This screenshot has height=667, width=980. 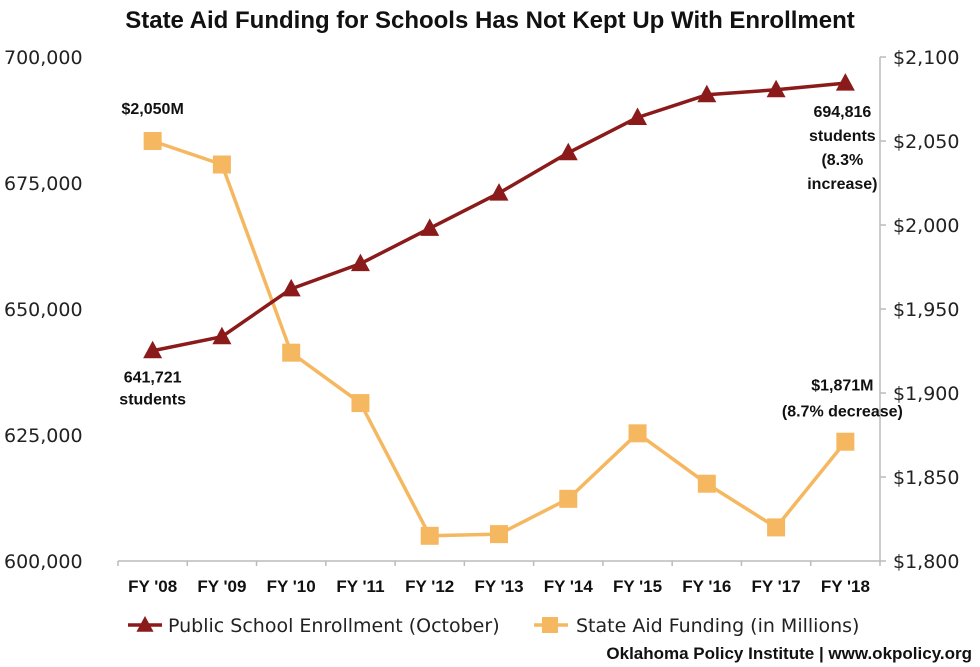 What do you see at coordinates (706, 586) in the screenshot?
I see `x-tick-label: FY '16` at bounding box center [706, 586].